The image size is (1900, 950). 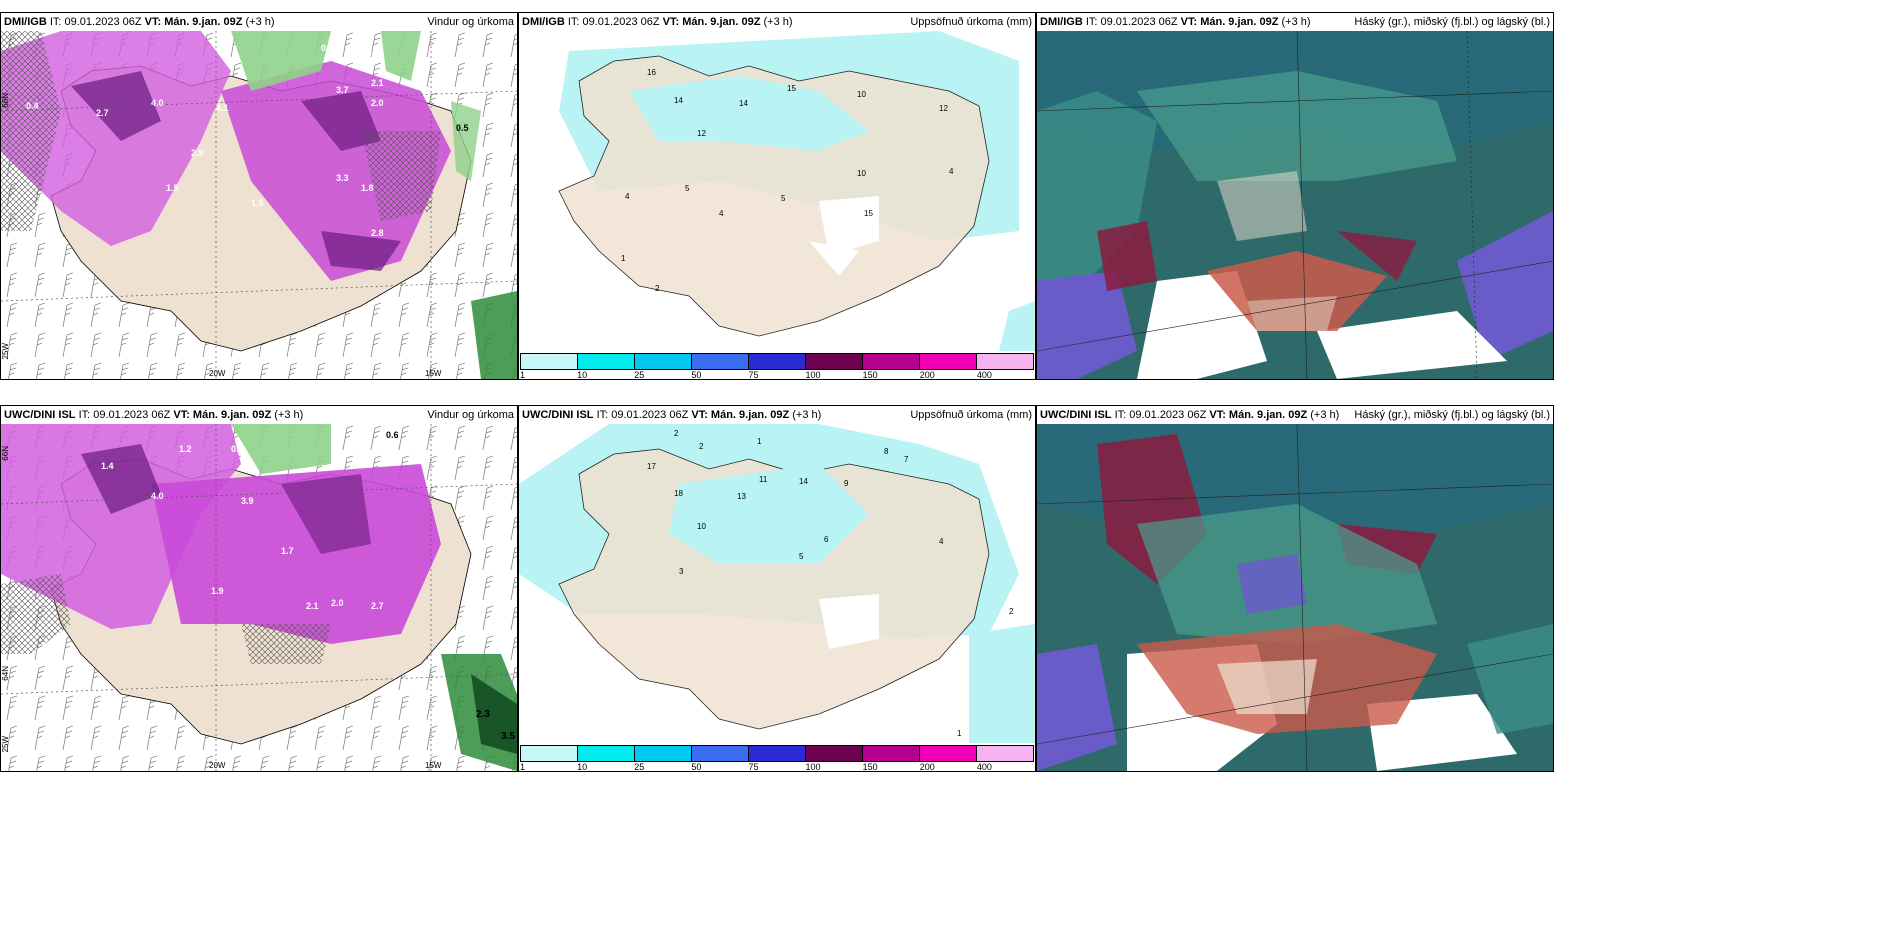 I want to click on panel-title: Vindur og úrkoma, so click(x=470, y=415).